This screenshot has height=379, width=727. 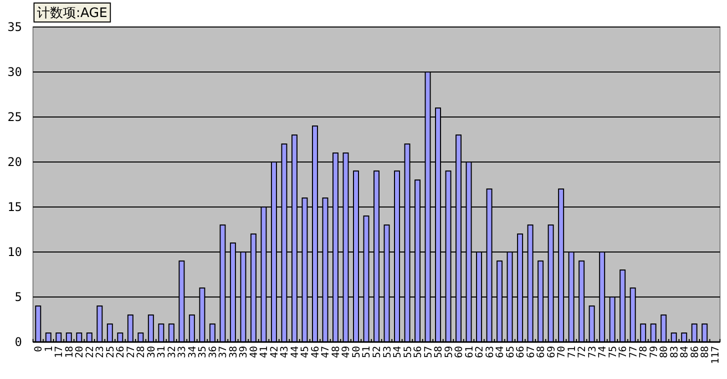 I want to click on x-tick-label: 79, so click(x=654, y=352).